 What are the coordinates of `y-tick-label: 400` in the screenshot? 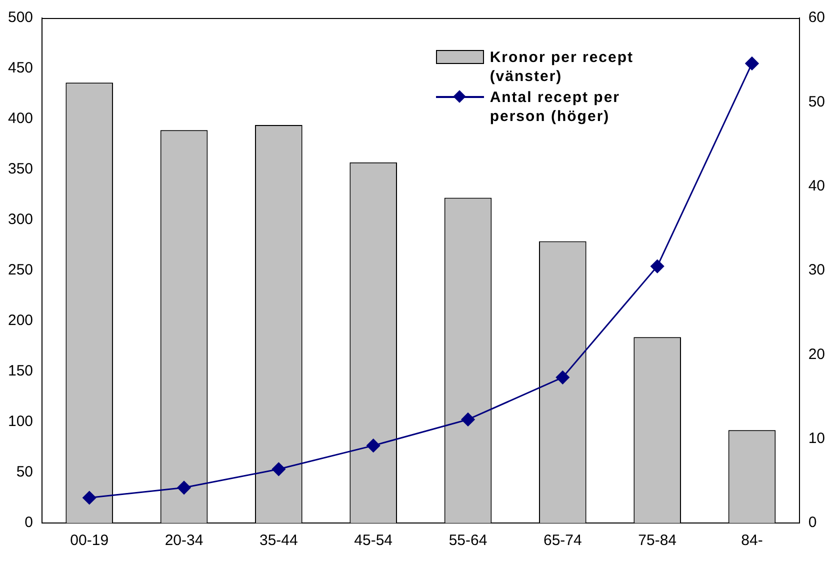 It's located at (21, 119).